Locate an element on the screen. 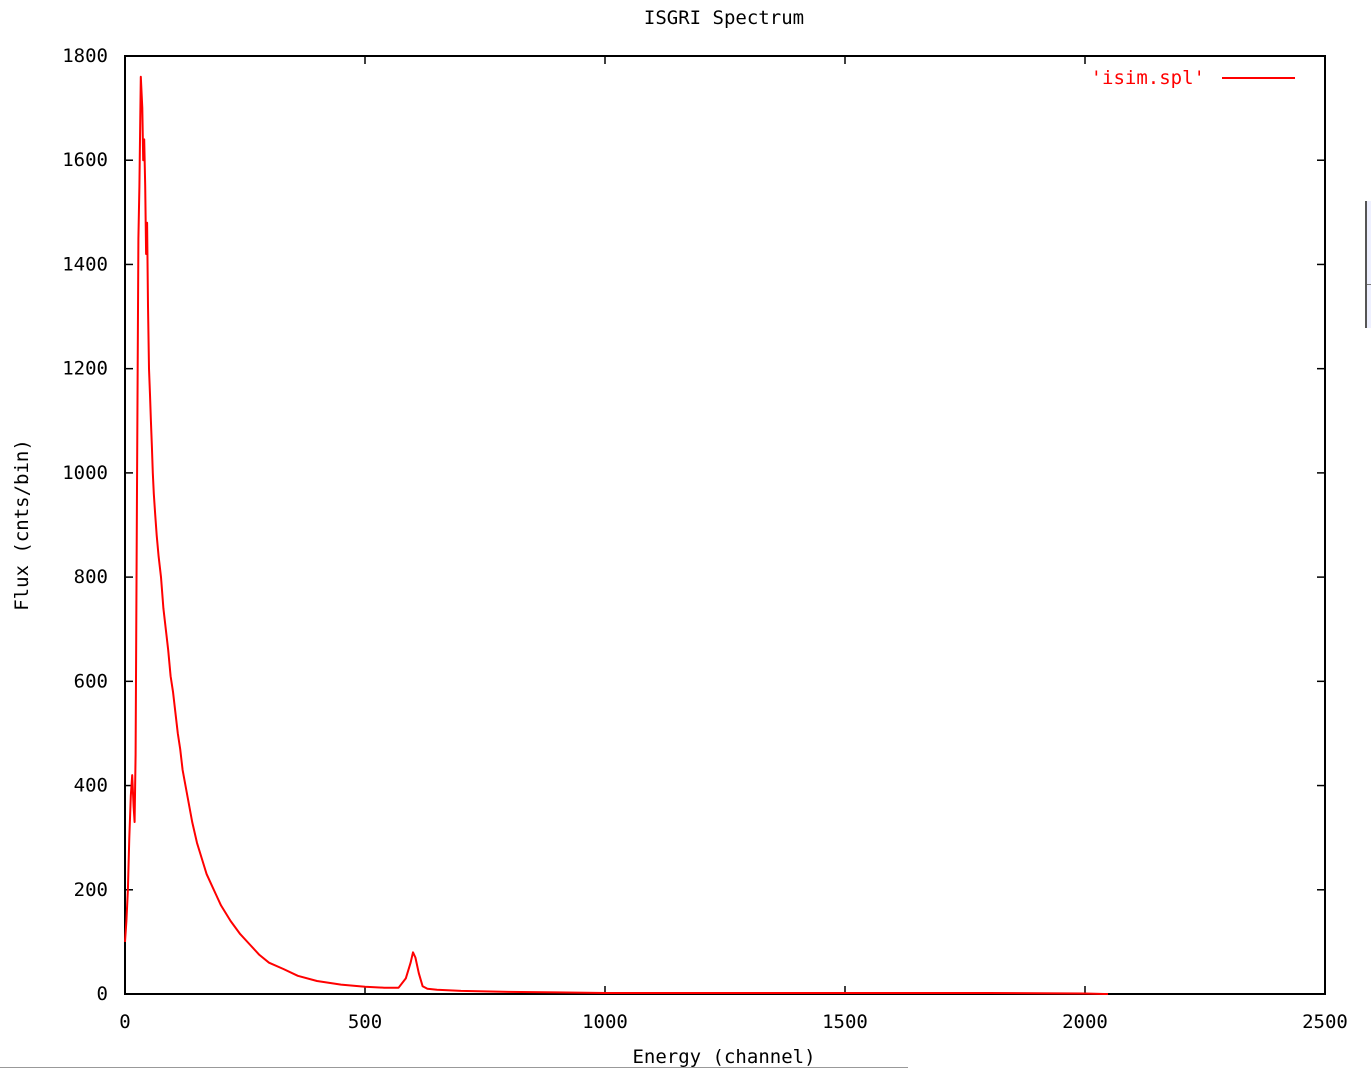  x-tick-label: 0 is located at coordinates (124, 1022).